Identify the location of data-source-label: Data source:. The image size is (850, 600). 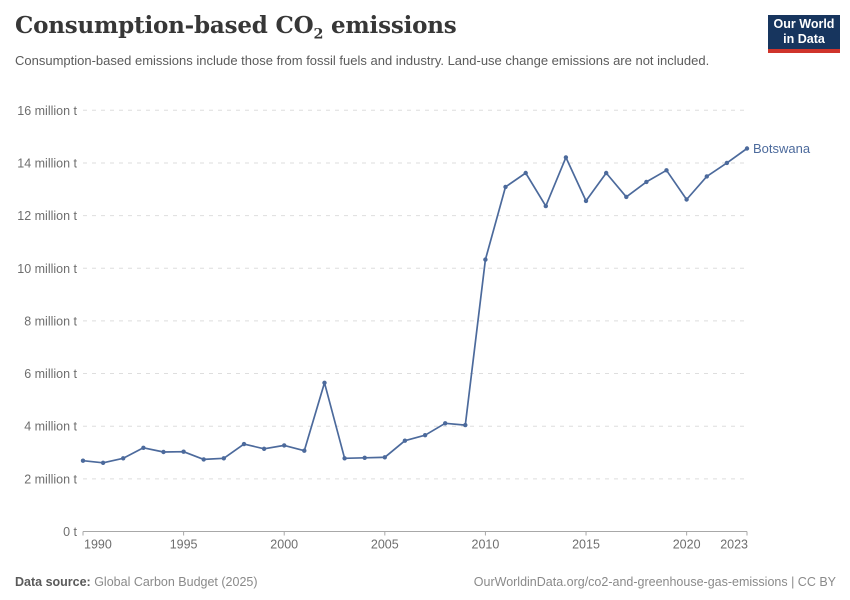
(53, 582).